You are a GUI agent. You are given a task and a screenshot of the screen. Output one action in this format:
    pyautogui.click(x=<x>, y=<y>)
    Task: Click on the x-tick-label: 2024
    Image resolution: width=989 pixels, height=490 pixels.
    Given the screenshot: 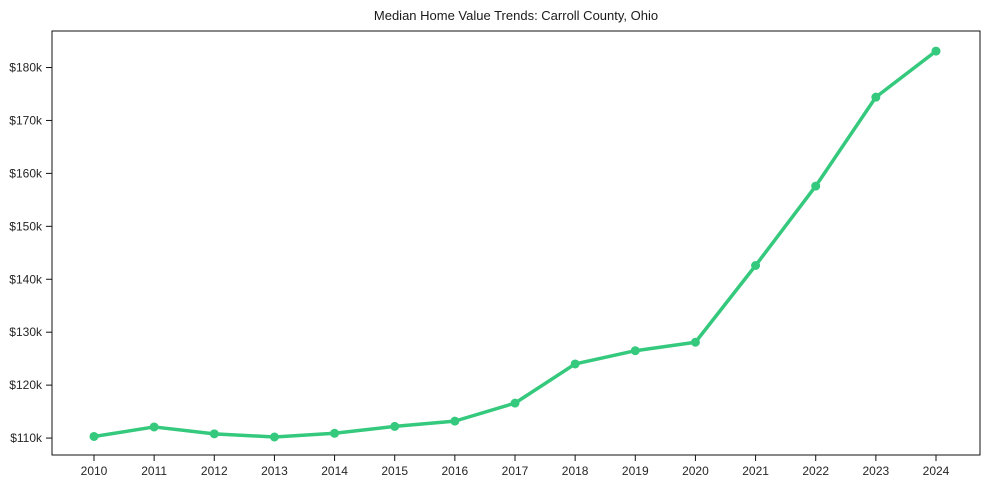 What is the action you would take?
    pyautogui.click(x=936, y=471)
    